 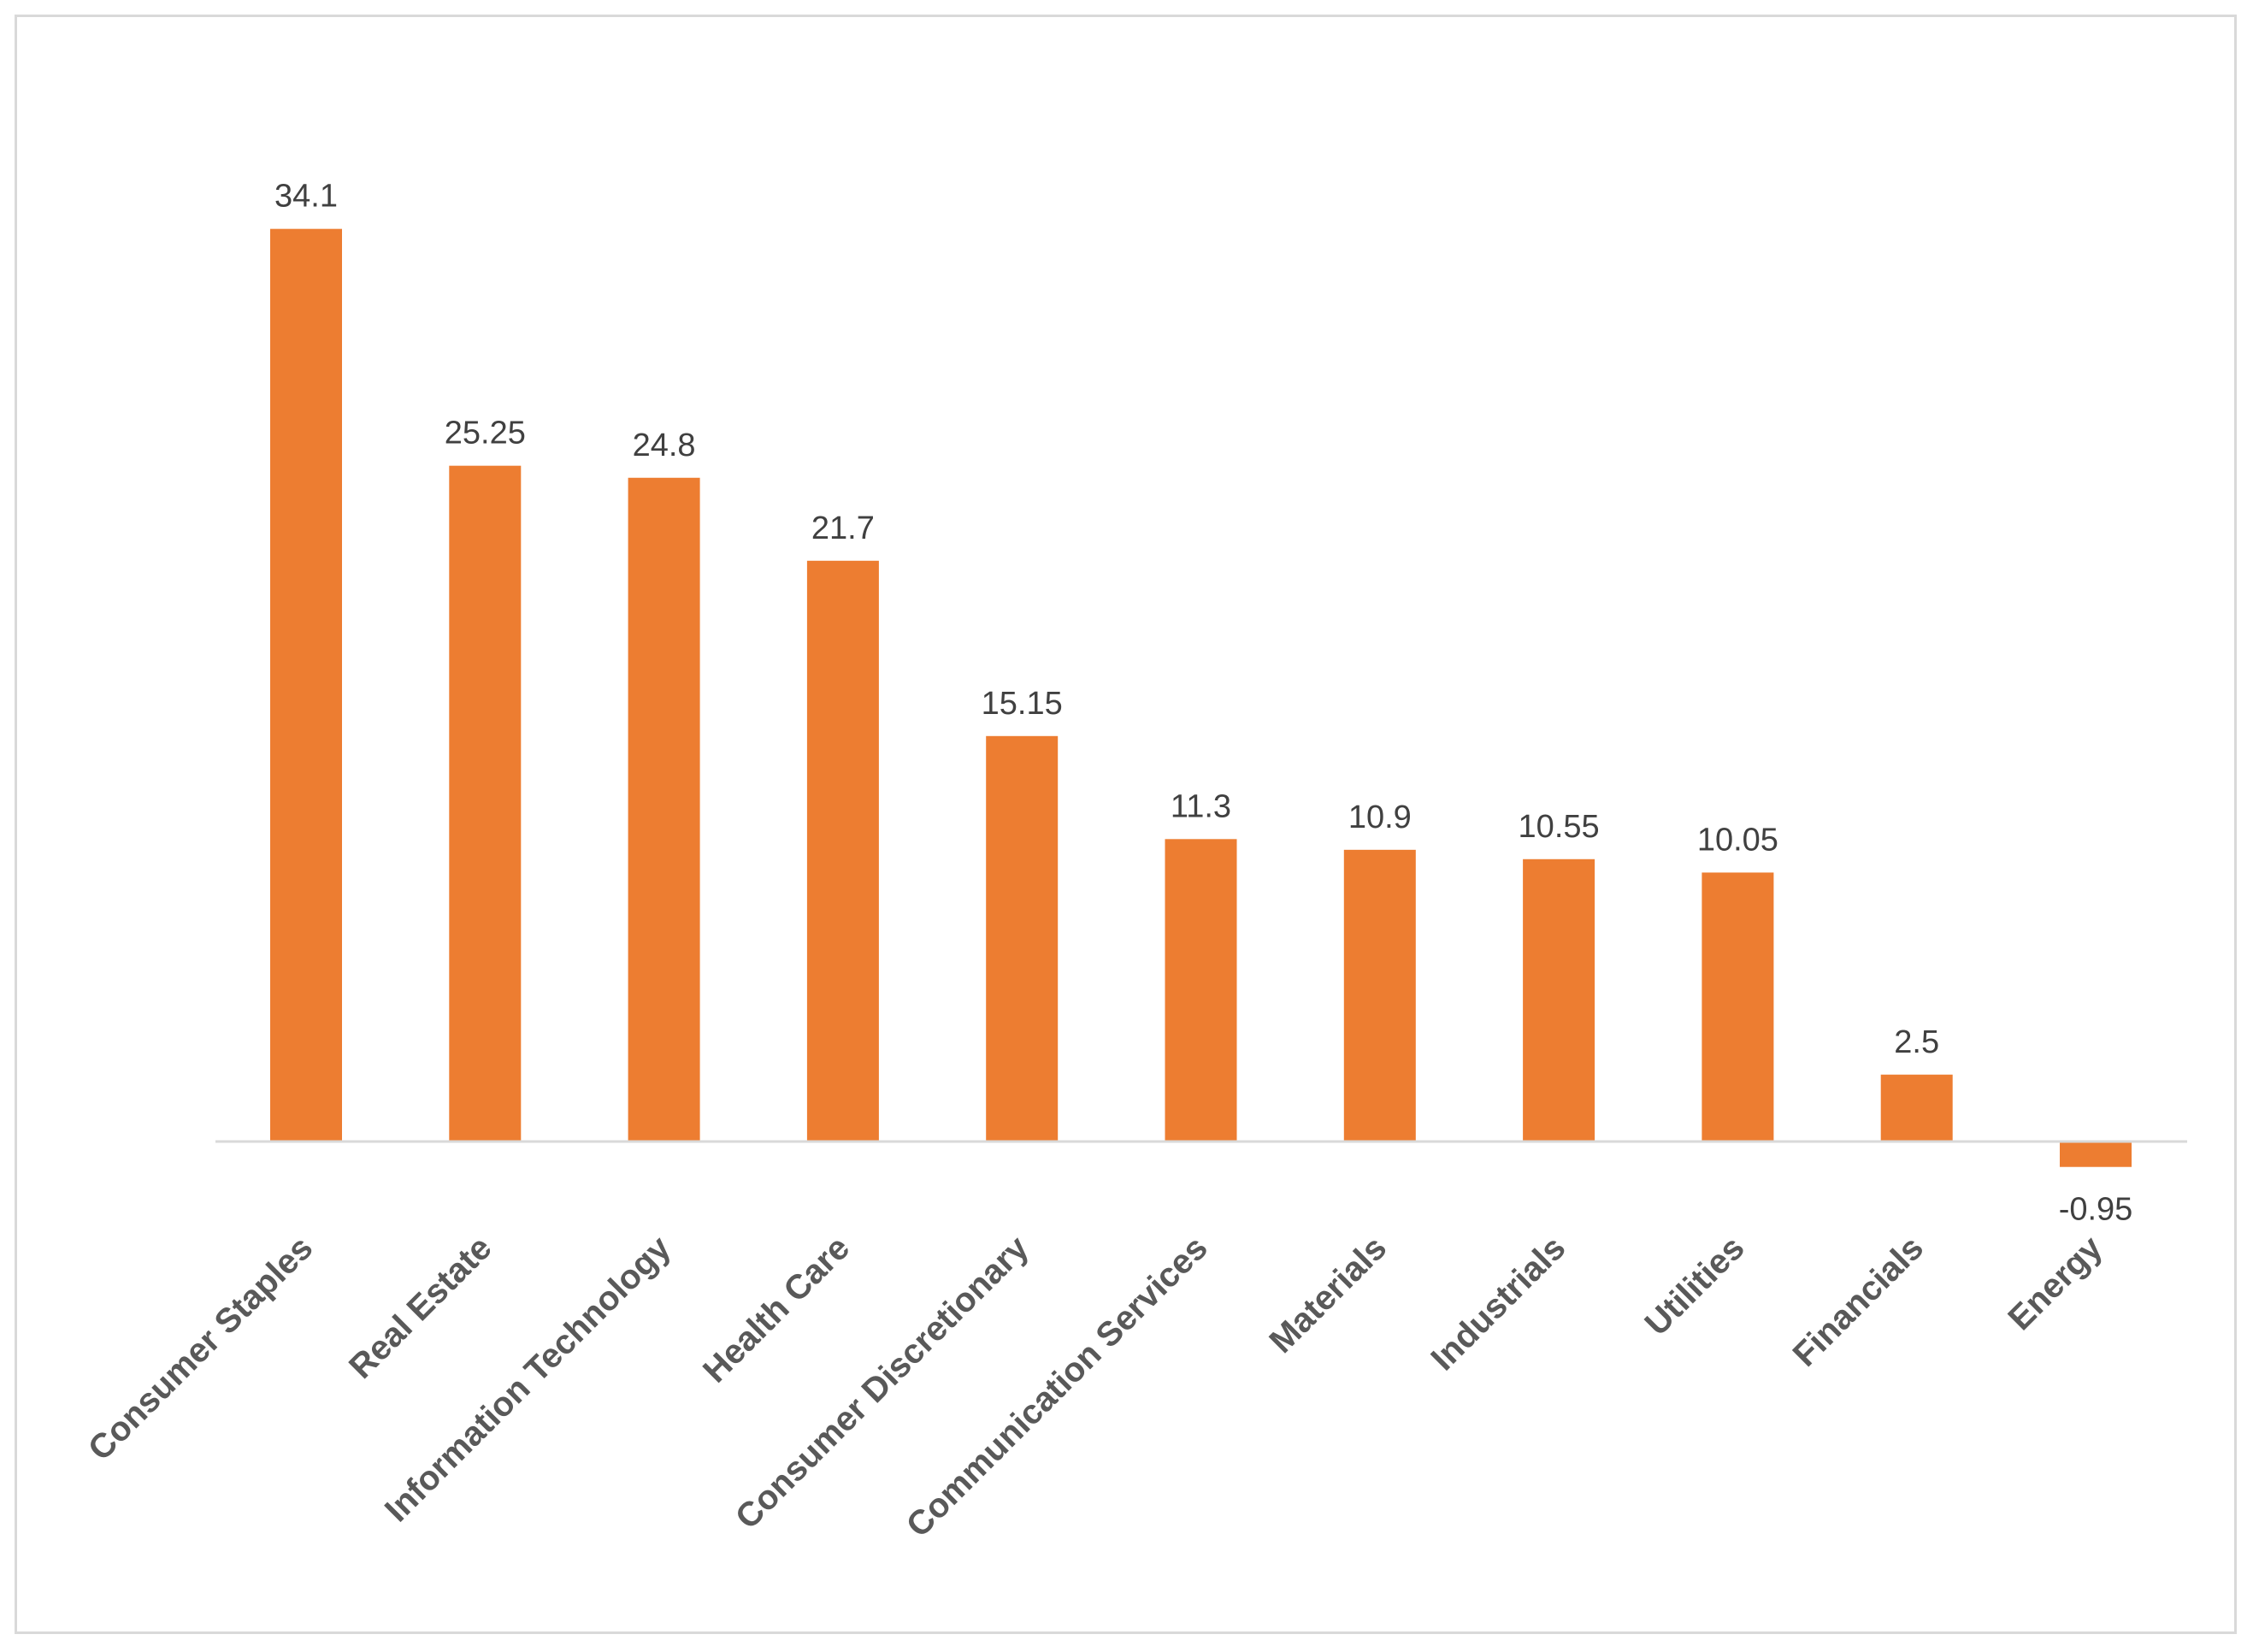 What do you see at coordinates (2096, 1210) in the screenshot?
I see `data-label-11: -0.95` at bounding box center [2096, 1210].